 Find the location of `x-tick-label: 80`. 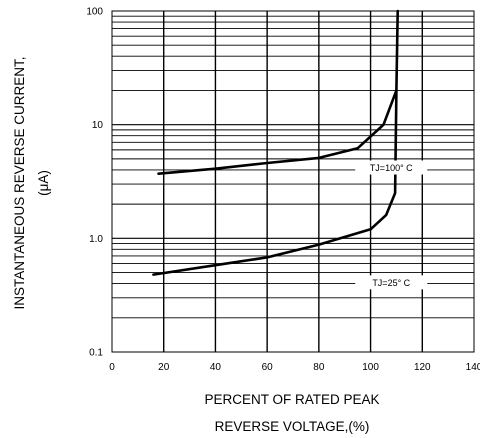

x-tick-label: 80 is located at coordinates (319, 367).